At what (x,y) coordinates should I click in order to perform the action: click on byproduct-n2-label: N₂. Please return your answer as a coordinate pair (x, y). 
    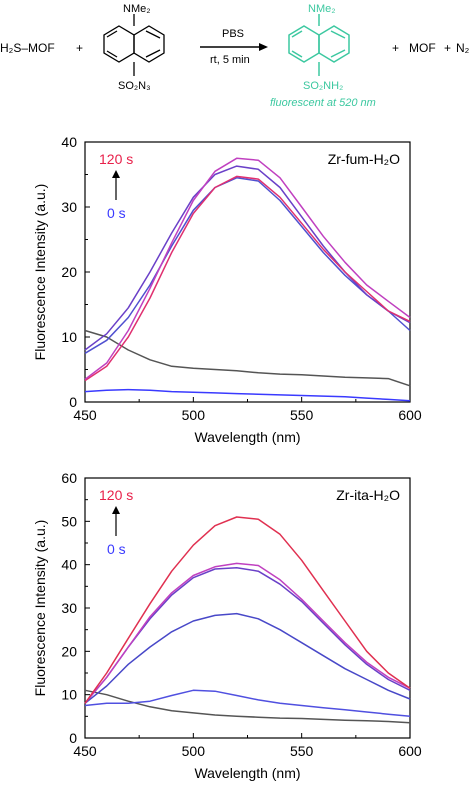
    Looking at the image, I should click on (463, 48).